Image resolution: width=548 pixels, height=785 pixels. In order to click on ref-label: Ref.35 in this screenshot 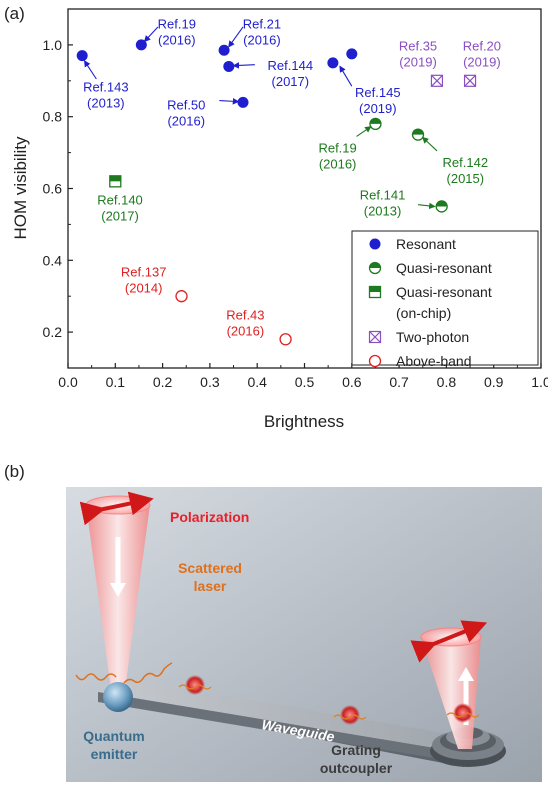, I will do `click(418, 45)`.